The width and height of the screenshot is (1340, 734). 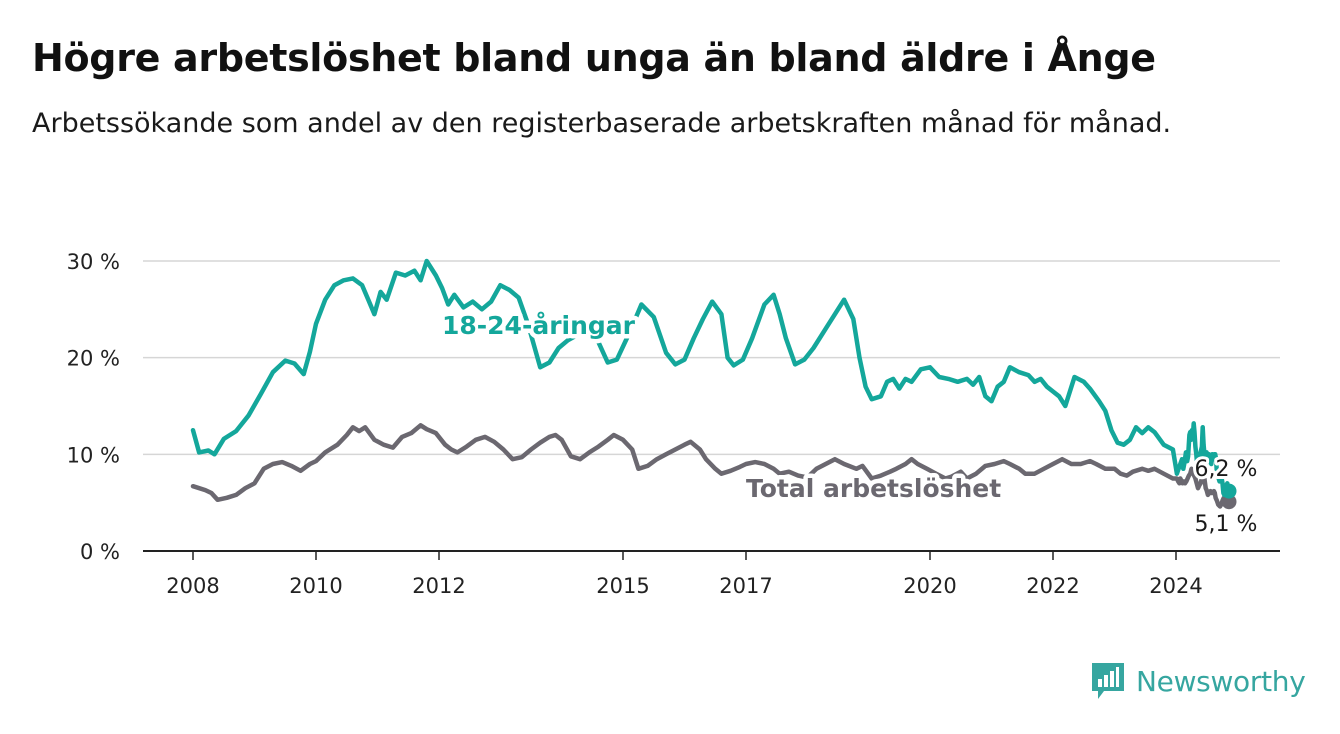 What do you see at coordinates (438, 586) in the screenshot?
I see `x-tick-label: 2012` at bounding box center [438, 586].